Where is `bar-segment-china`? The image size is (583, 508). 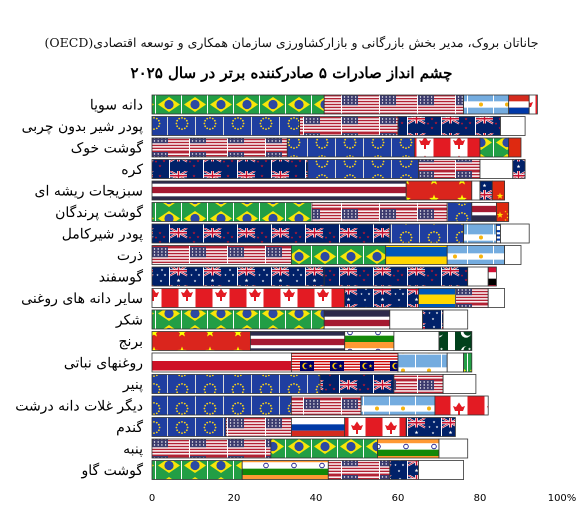
bar-segment-china is located at coordinates (502, 212).